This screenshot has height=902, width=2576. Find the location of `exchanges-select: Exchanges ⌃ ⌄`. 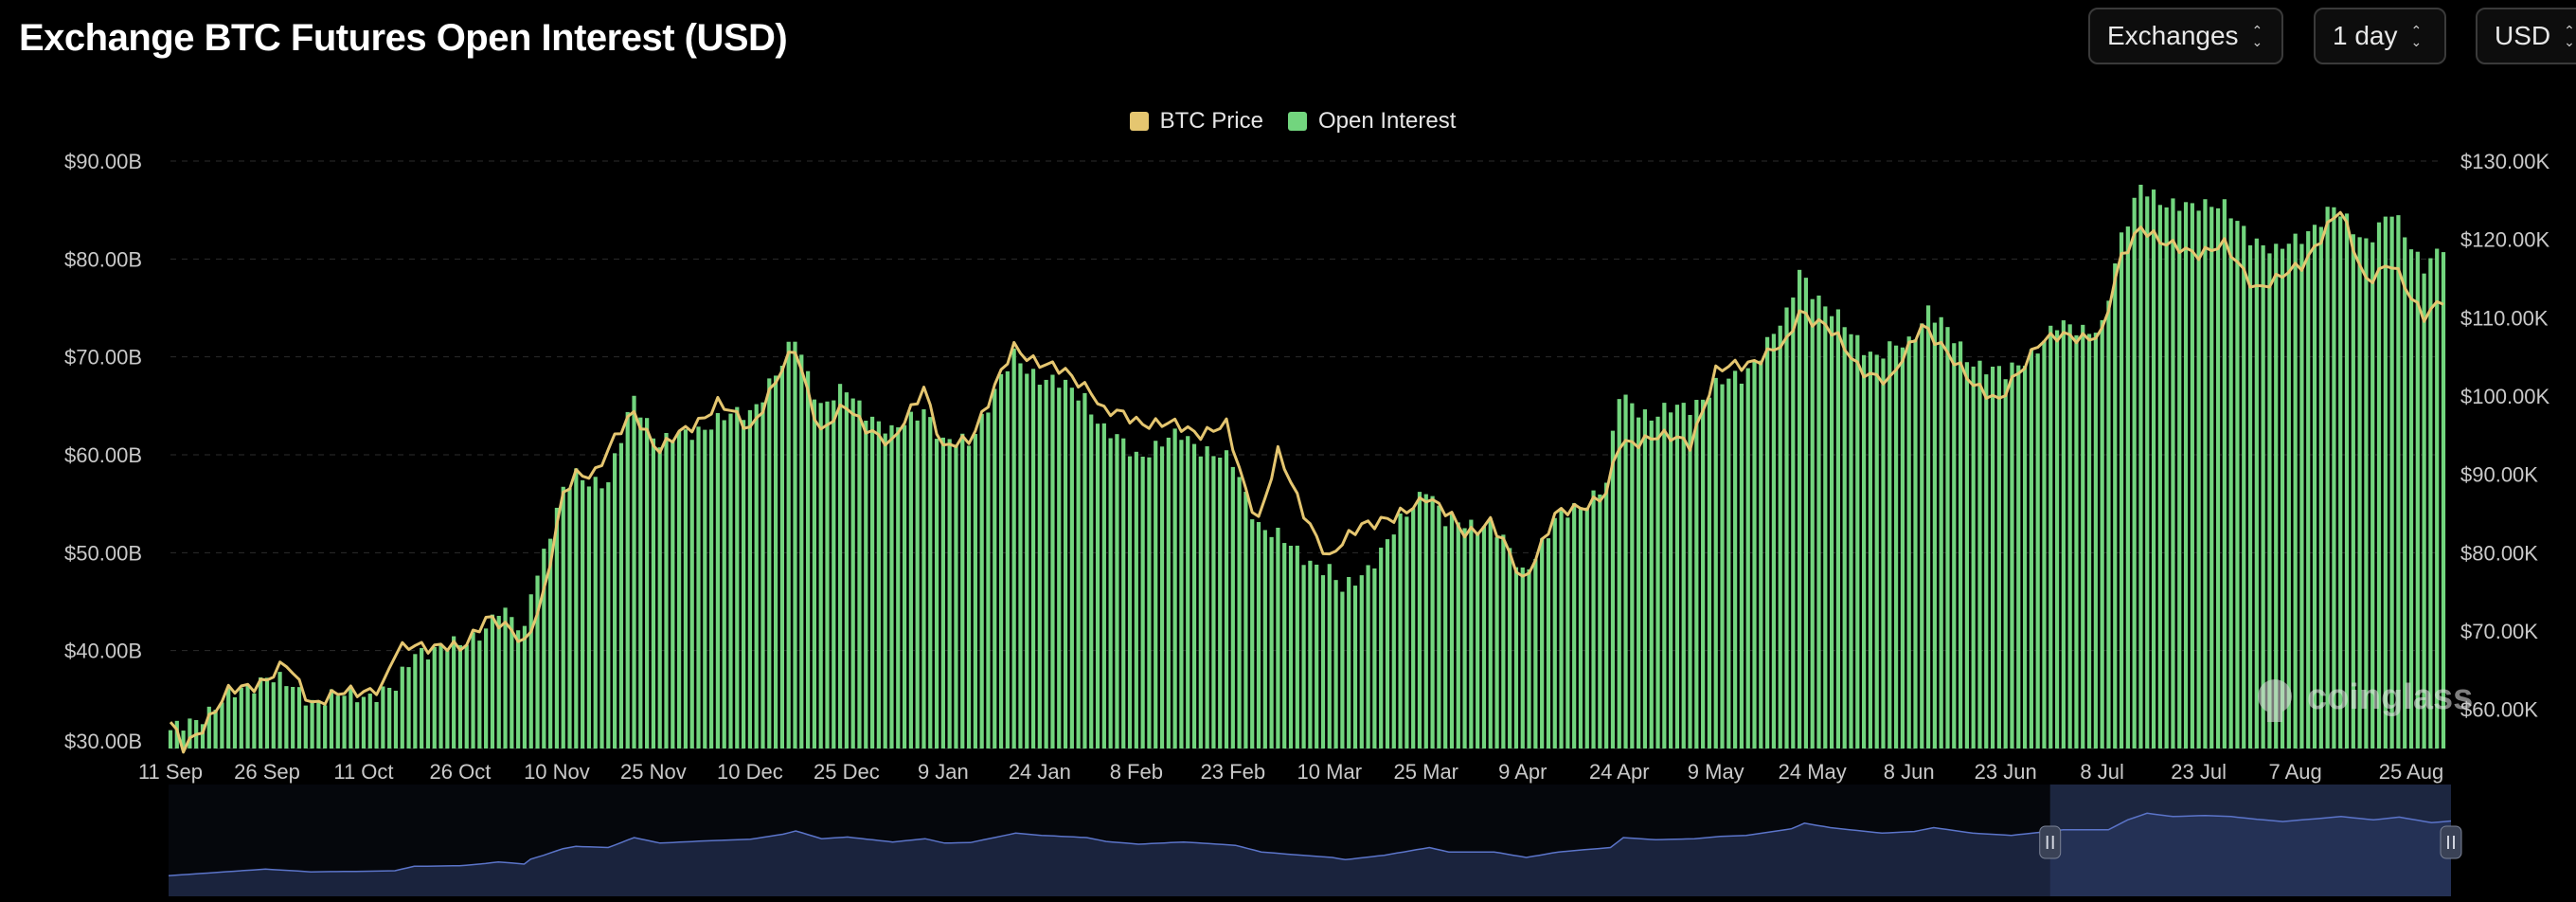

exchanges-select: Exchanges ⌃ ⌄ is located at coordinates (2185, 36).